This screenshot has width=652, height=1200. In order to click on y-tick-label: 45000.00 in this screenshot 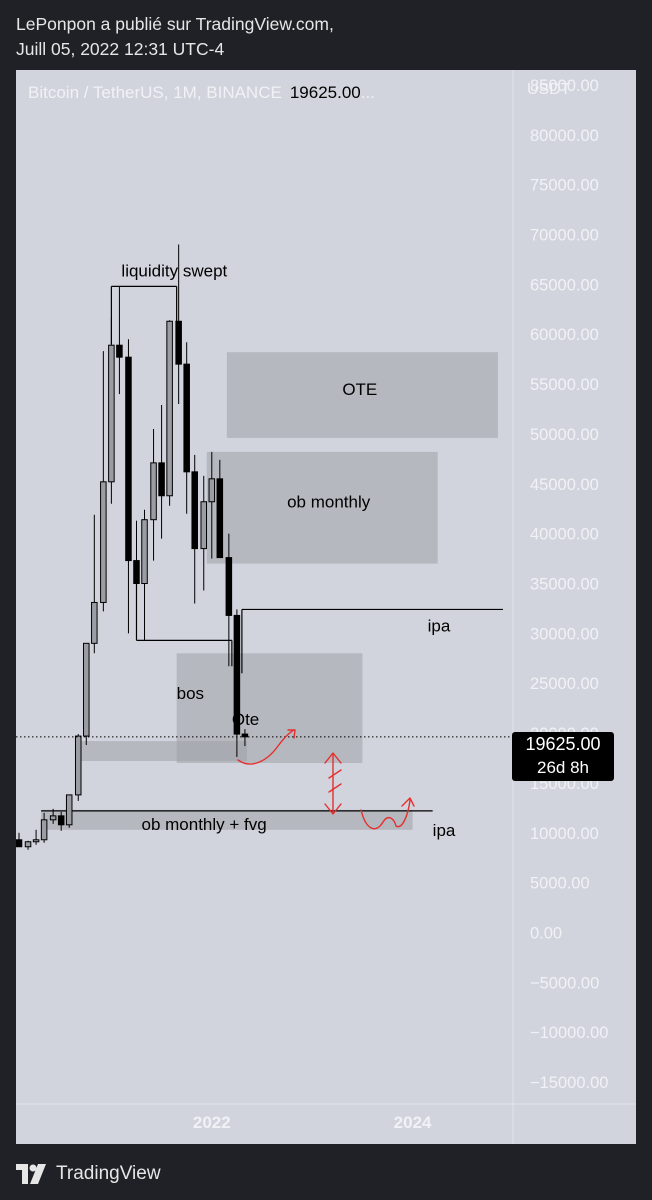, I will do `click(564, 485)`.